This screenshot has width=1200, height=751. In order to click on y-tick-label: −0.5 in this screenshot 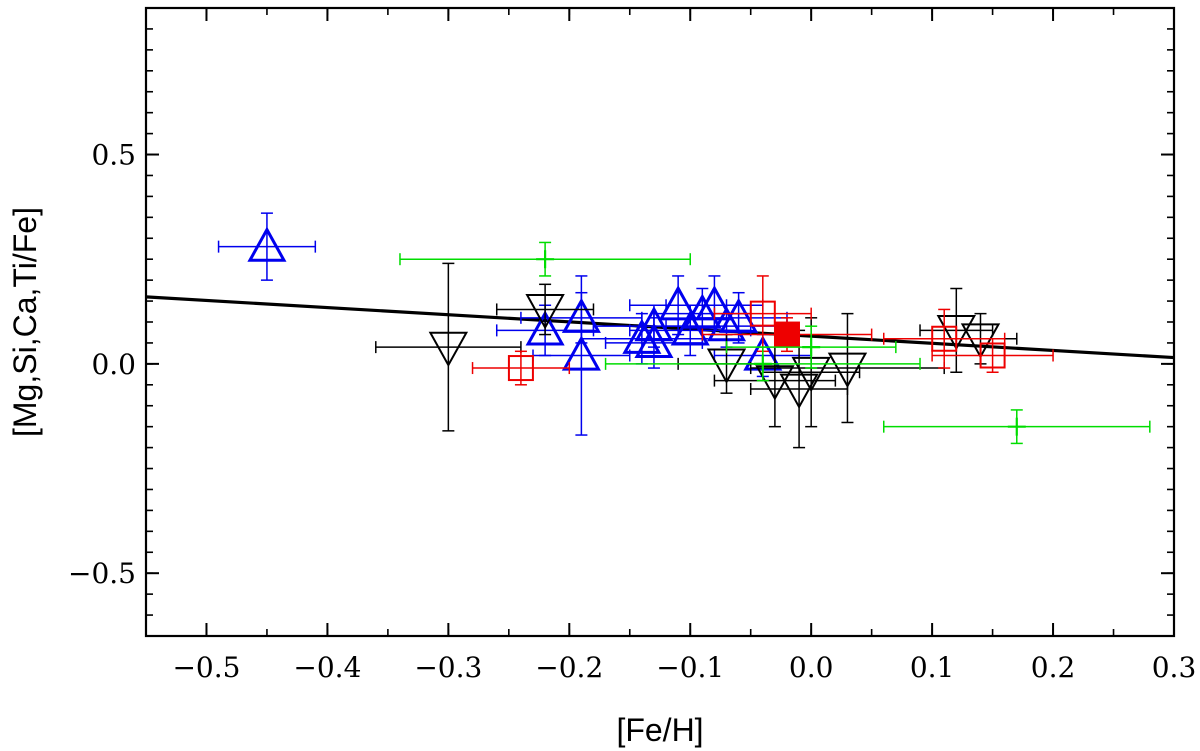, I will do `click(102, 573)`.